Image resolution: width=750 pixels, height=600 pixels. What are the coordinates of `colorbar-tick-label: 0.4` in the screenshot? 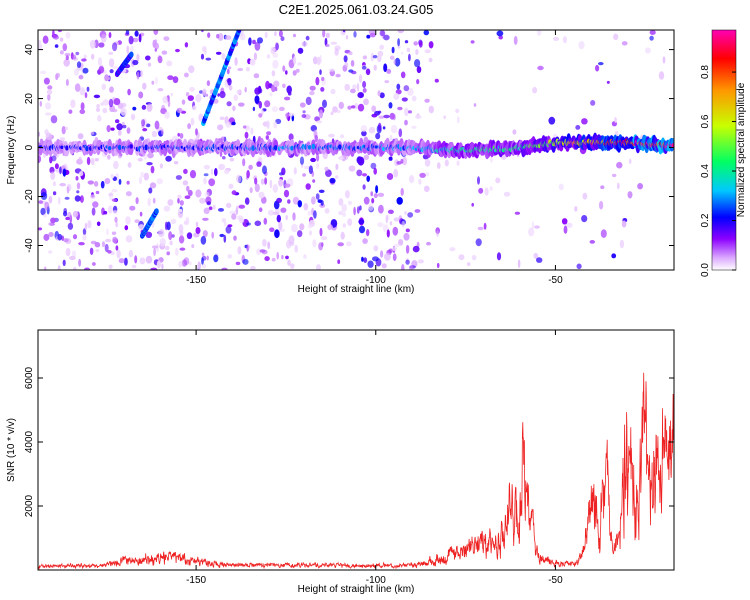 It's located at (705, 171).